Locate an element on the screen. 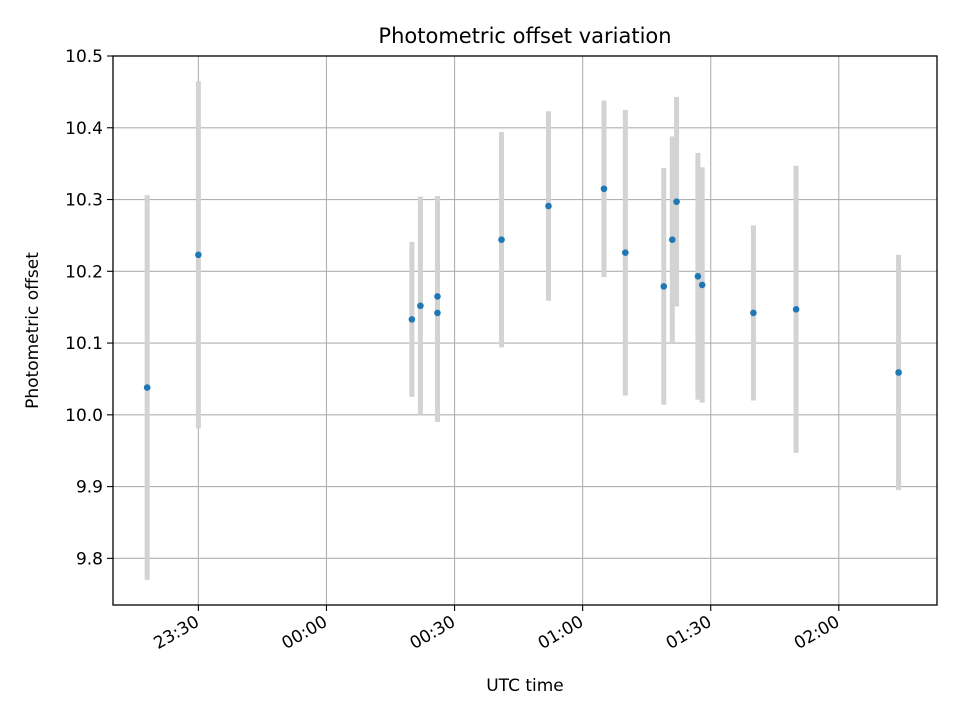 The width and height of the screenshot is (960, 720). x-tick-label: 00:30 is located at coordinates (433, 633).